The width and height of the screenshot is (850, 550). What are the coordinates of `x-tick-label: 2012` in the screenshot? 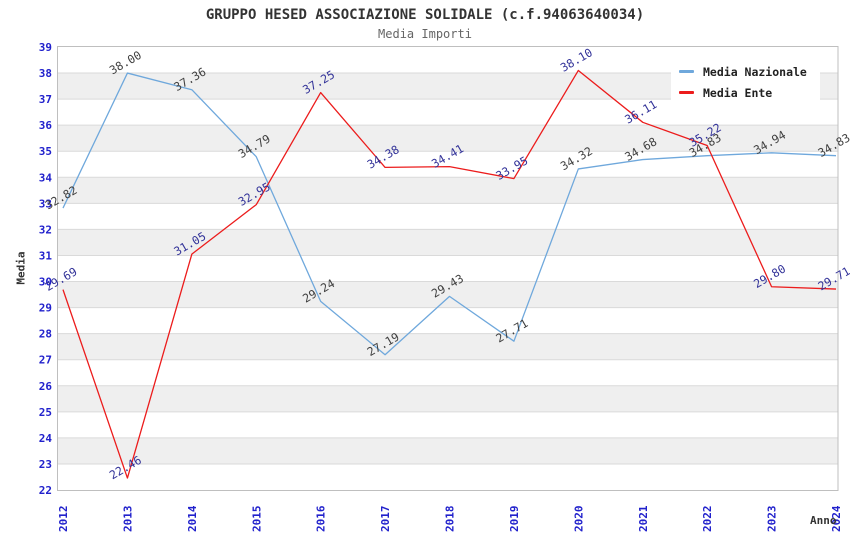 It's located at (63, 519).